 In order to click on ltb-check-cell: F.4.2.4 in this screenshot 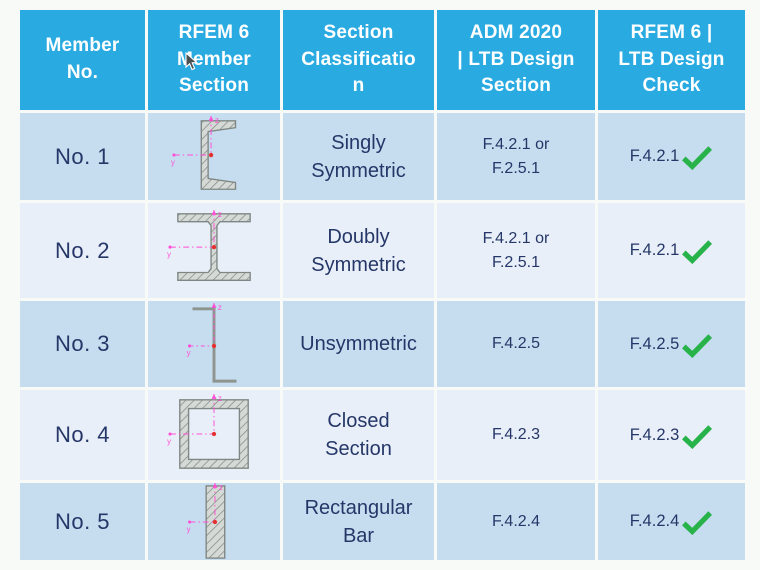, I will do `click(671, 521)`.